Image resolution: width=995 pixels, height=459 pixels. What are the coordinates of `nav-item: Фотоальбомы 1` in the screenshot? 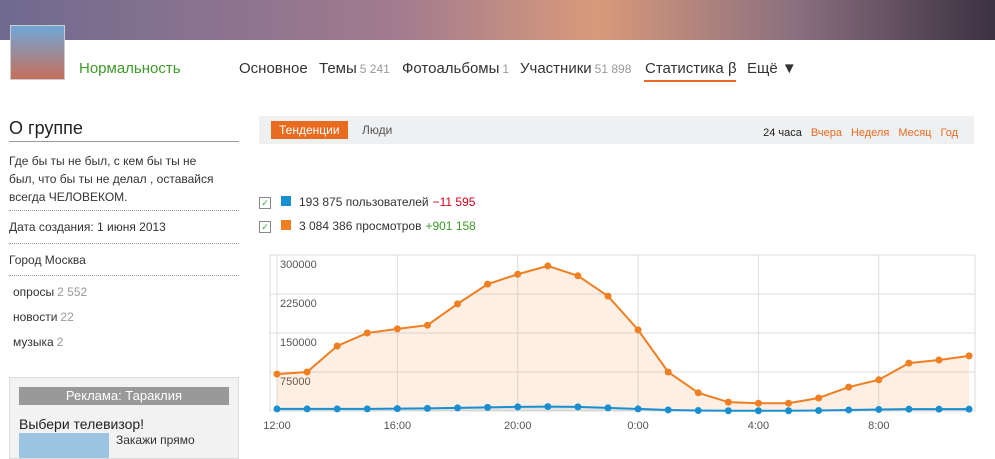 It's located at (455, 68).